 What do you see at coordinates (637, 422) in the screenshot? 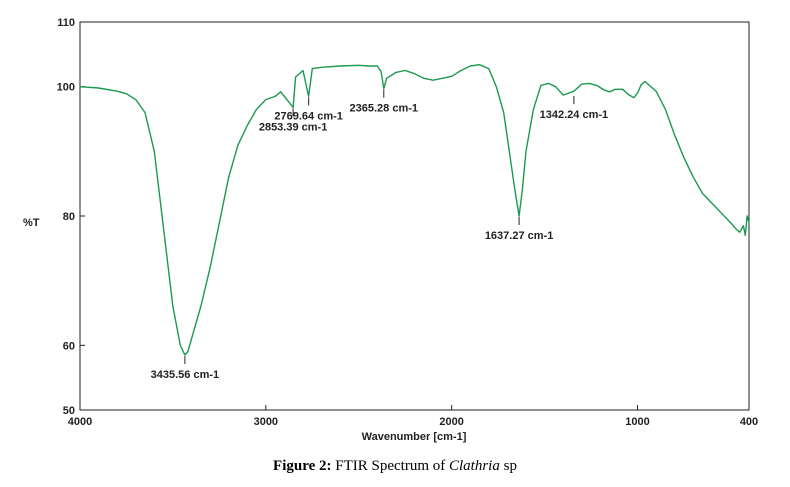
I see `x-tick-label: 1000` at bounding box center [637, 422].